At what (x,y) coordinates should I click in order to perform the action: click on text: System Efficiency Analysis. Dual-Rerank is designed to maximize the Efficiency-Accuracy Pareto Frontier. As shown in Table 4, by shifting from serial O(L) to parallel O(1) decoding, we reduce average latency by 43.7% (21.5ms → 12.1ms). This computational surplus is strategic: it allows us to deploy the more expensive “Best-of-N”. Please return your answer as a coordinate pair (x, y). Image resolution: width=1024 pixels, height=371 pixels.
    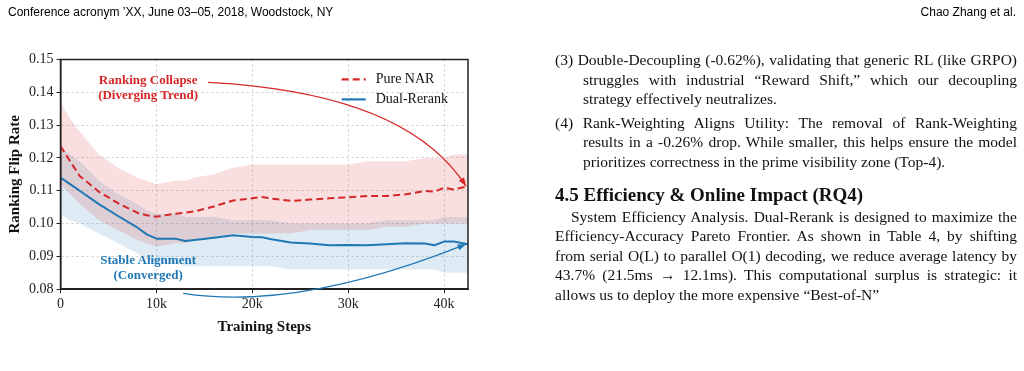
    Looking at the image, I should click on (786, 255).